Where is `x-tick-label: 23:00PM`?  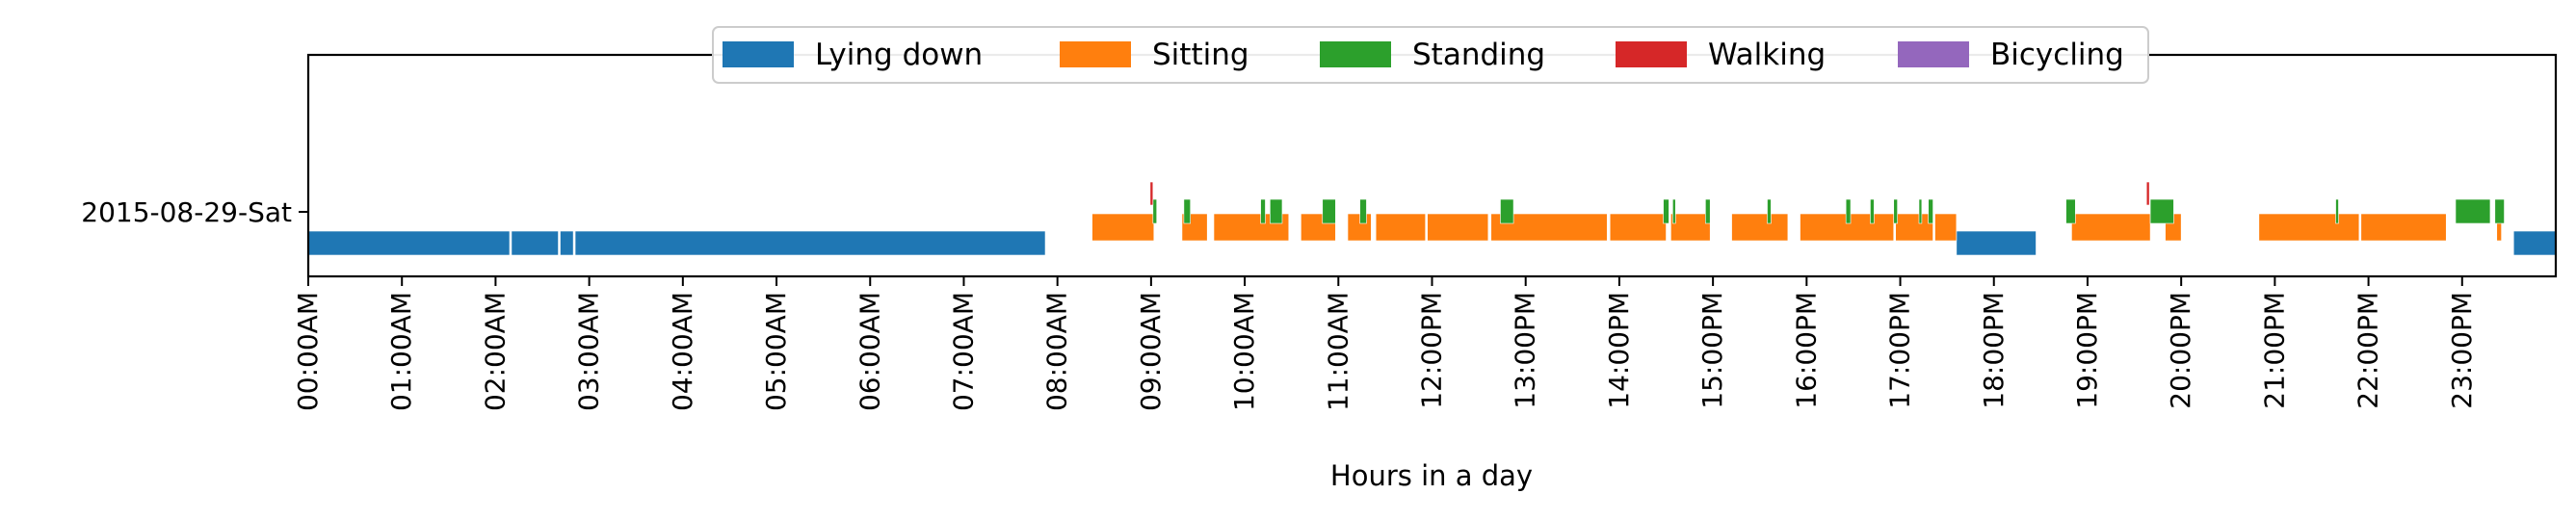
x-tick-label: 23:00PM is located at coordinates (2462, 351).